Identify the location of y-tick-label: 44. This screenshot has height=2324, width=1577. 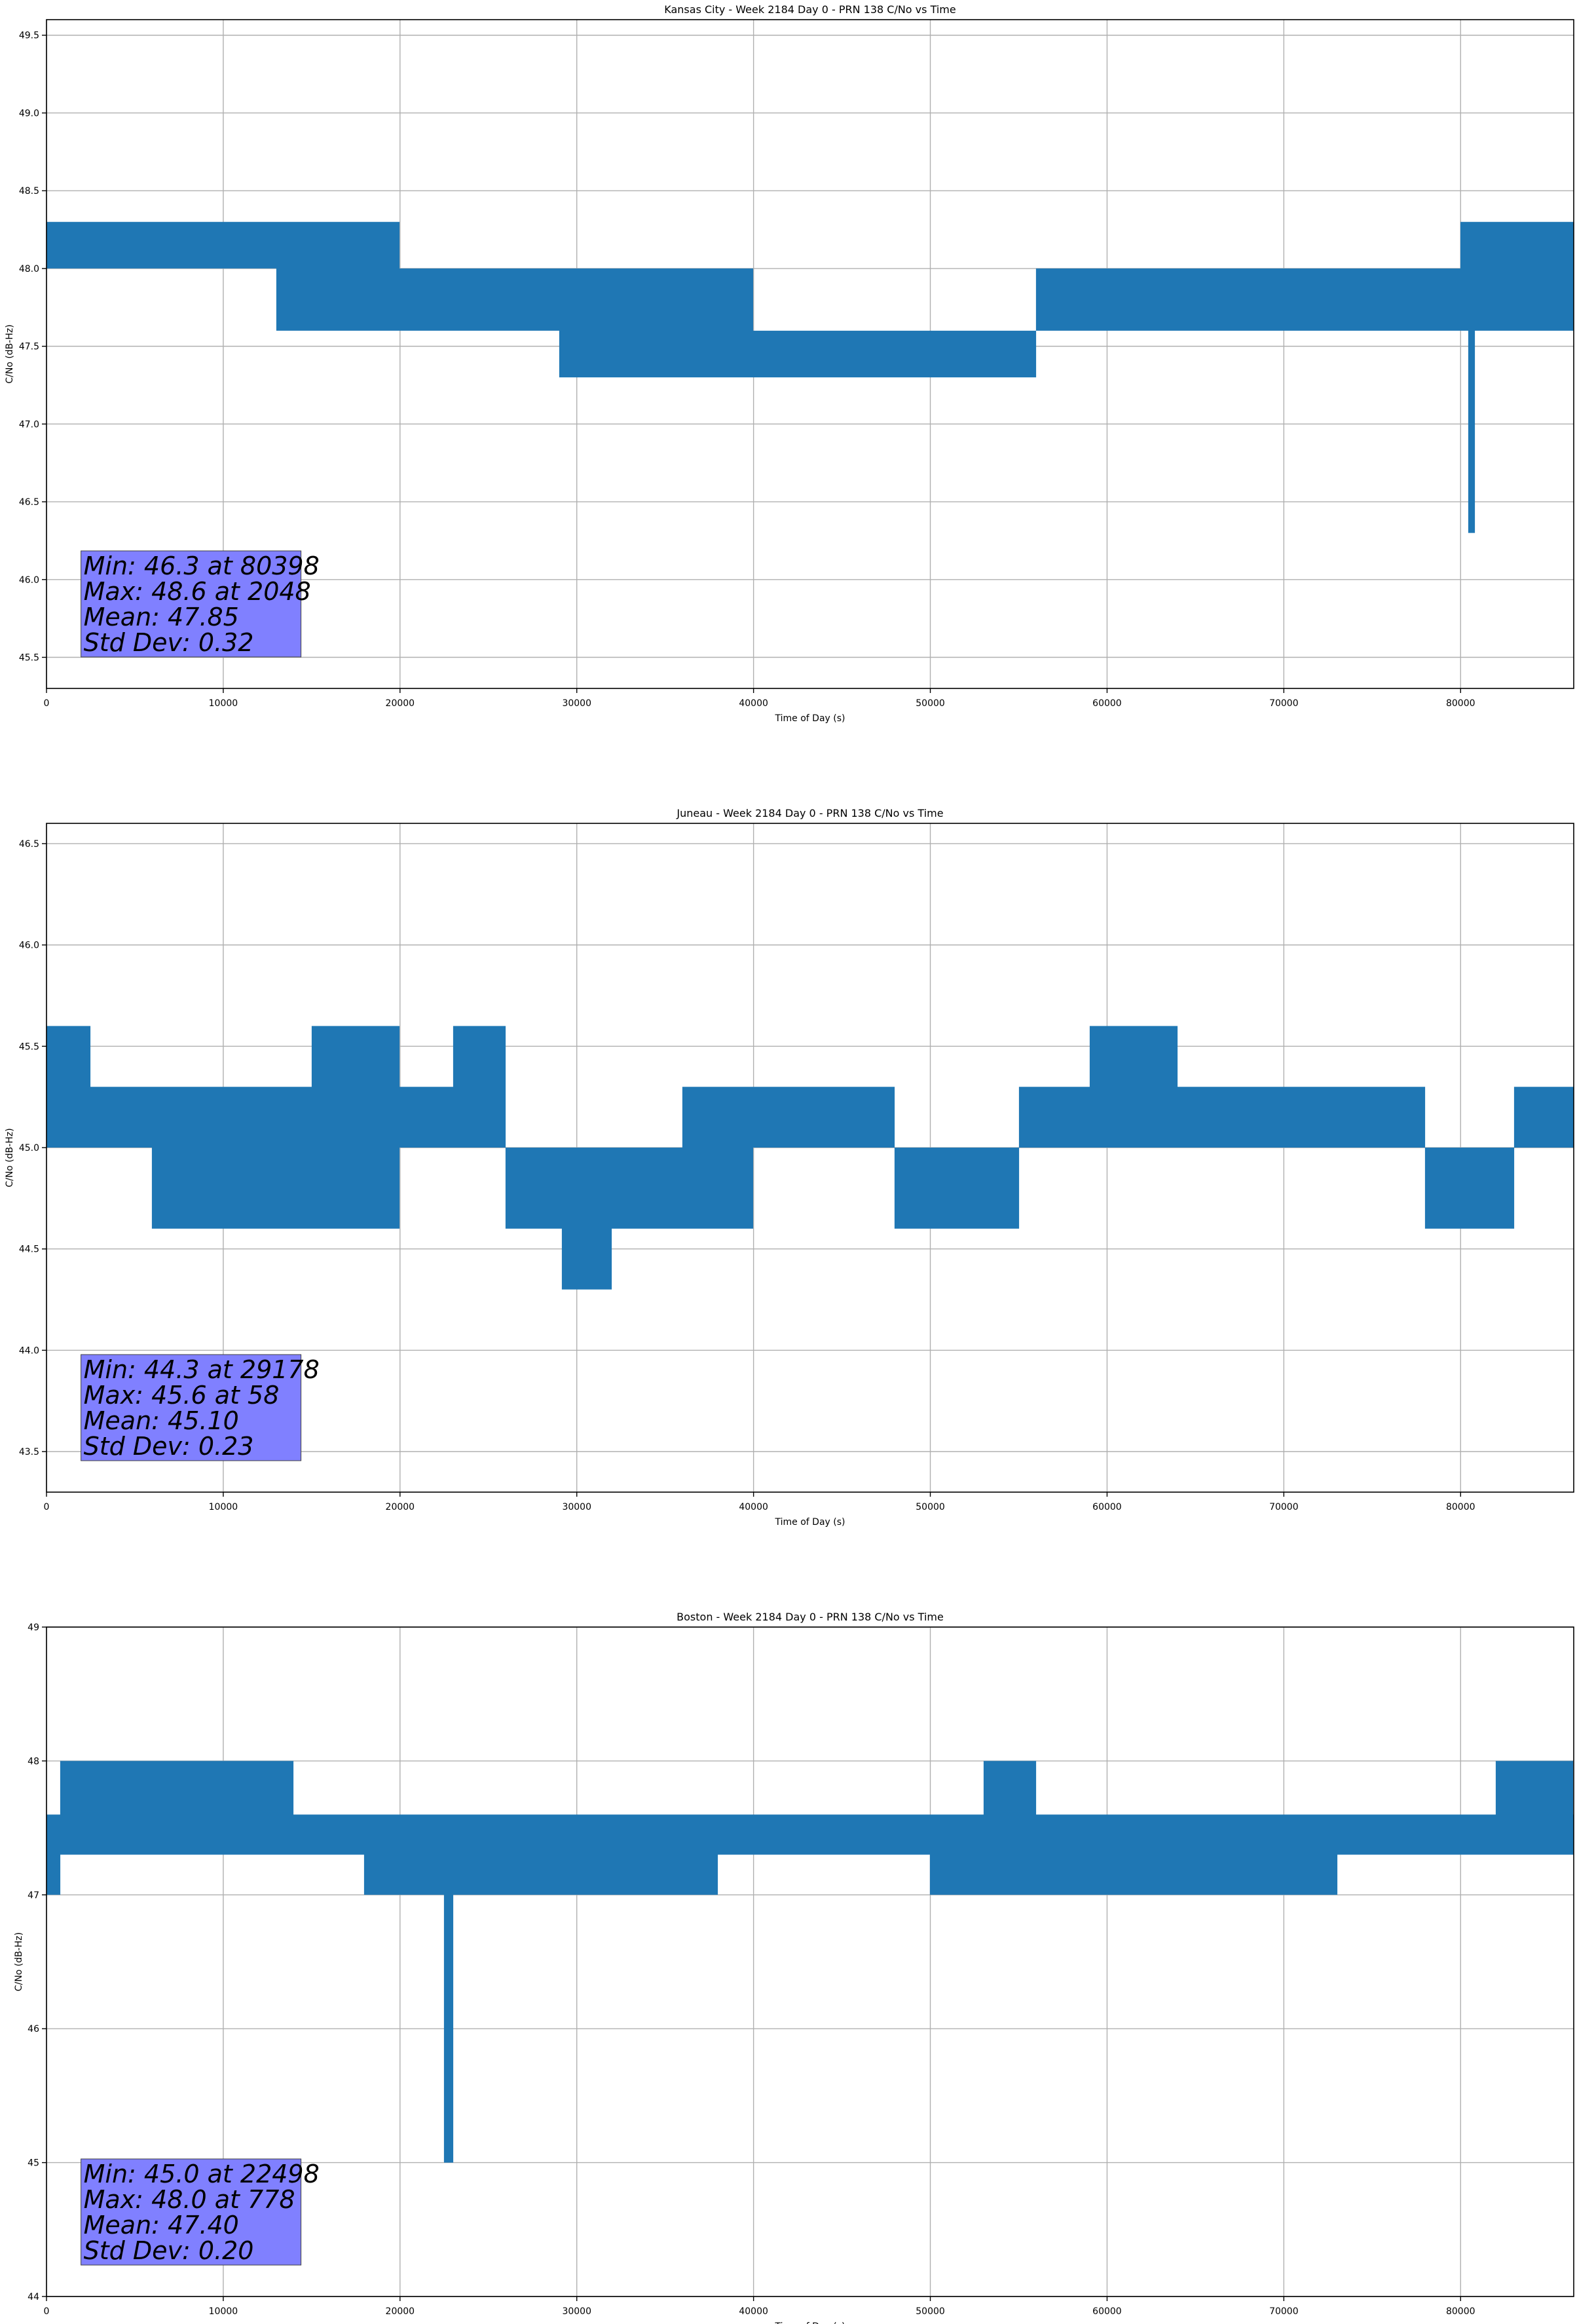
(33, 2297).